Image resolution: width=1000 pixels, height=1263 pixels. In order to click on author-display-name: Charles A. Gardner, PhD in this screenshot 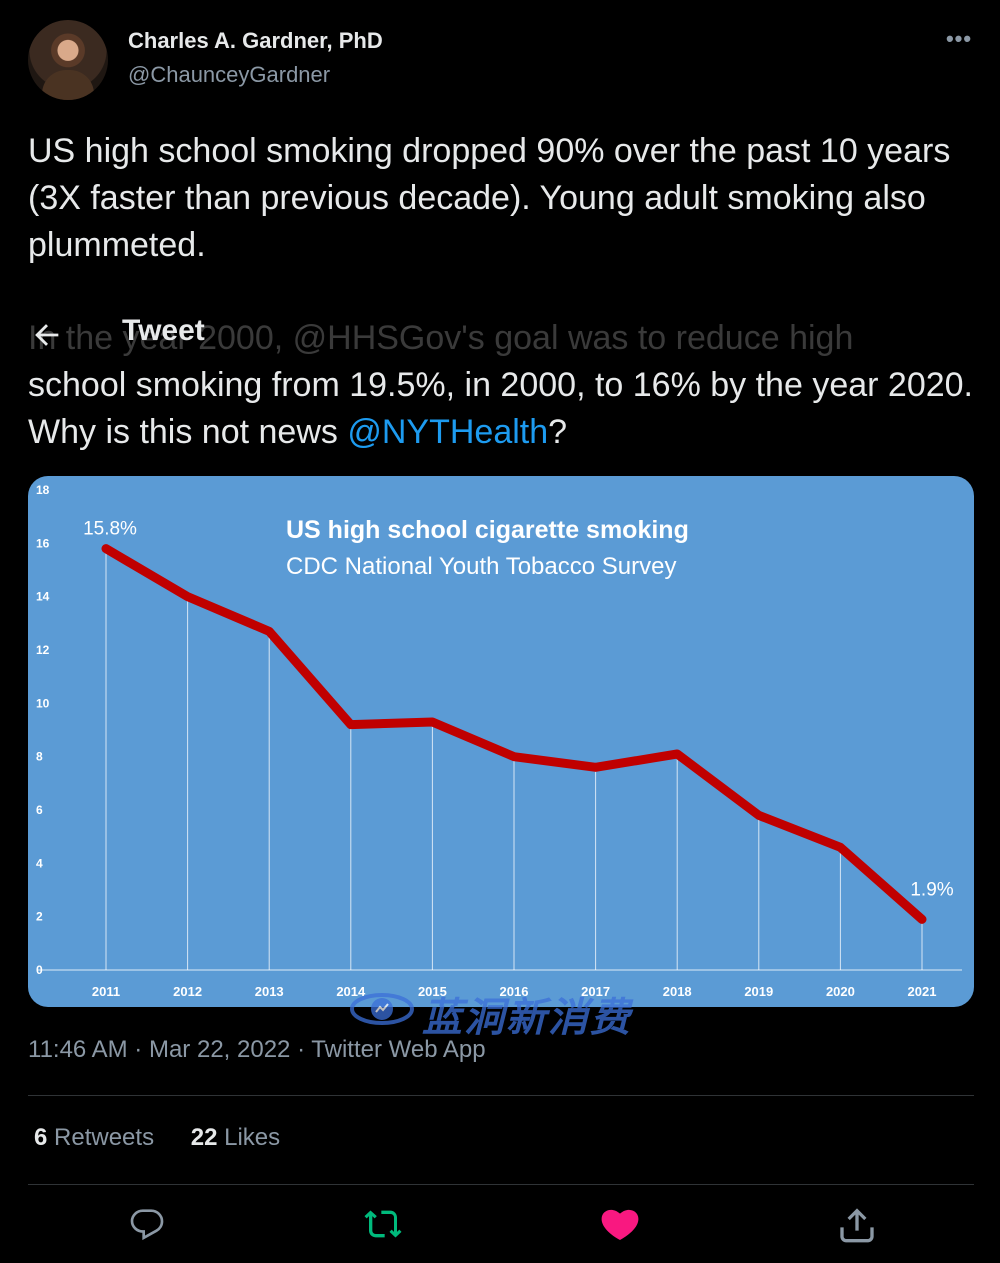, I will do `click(255, 40)`.